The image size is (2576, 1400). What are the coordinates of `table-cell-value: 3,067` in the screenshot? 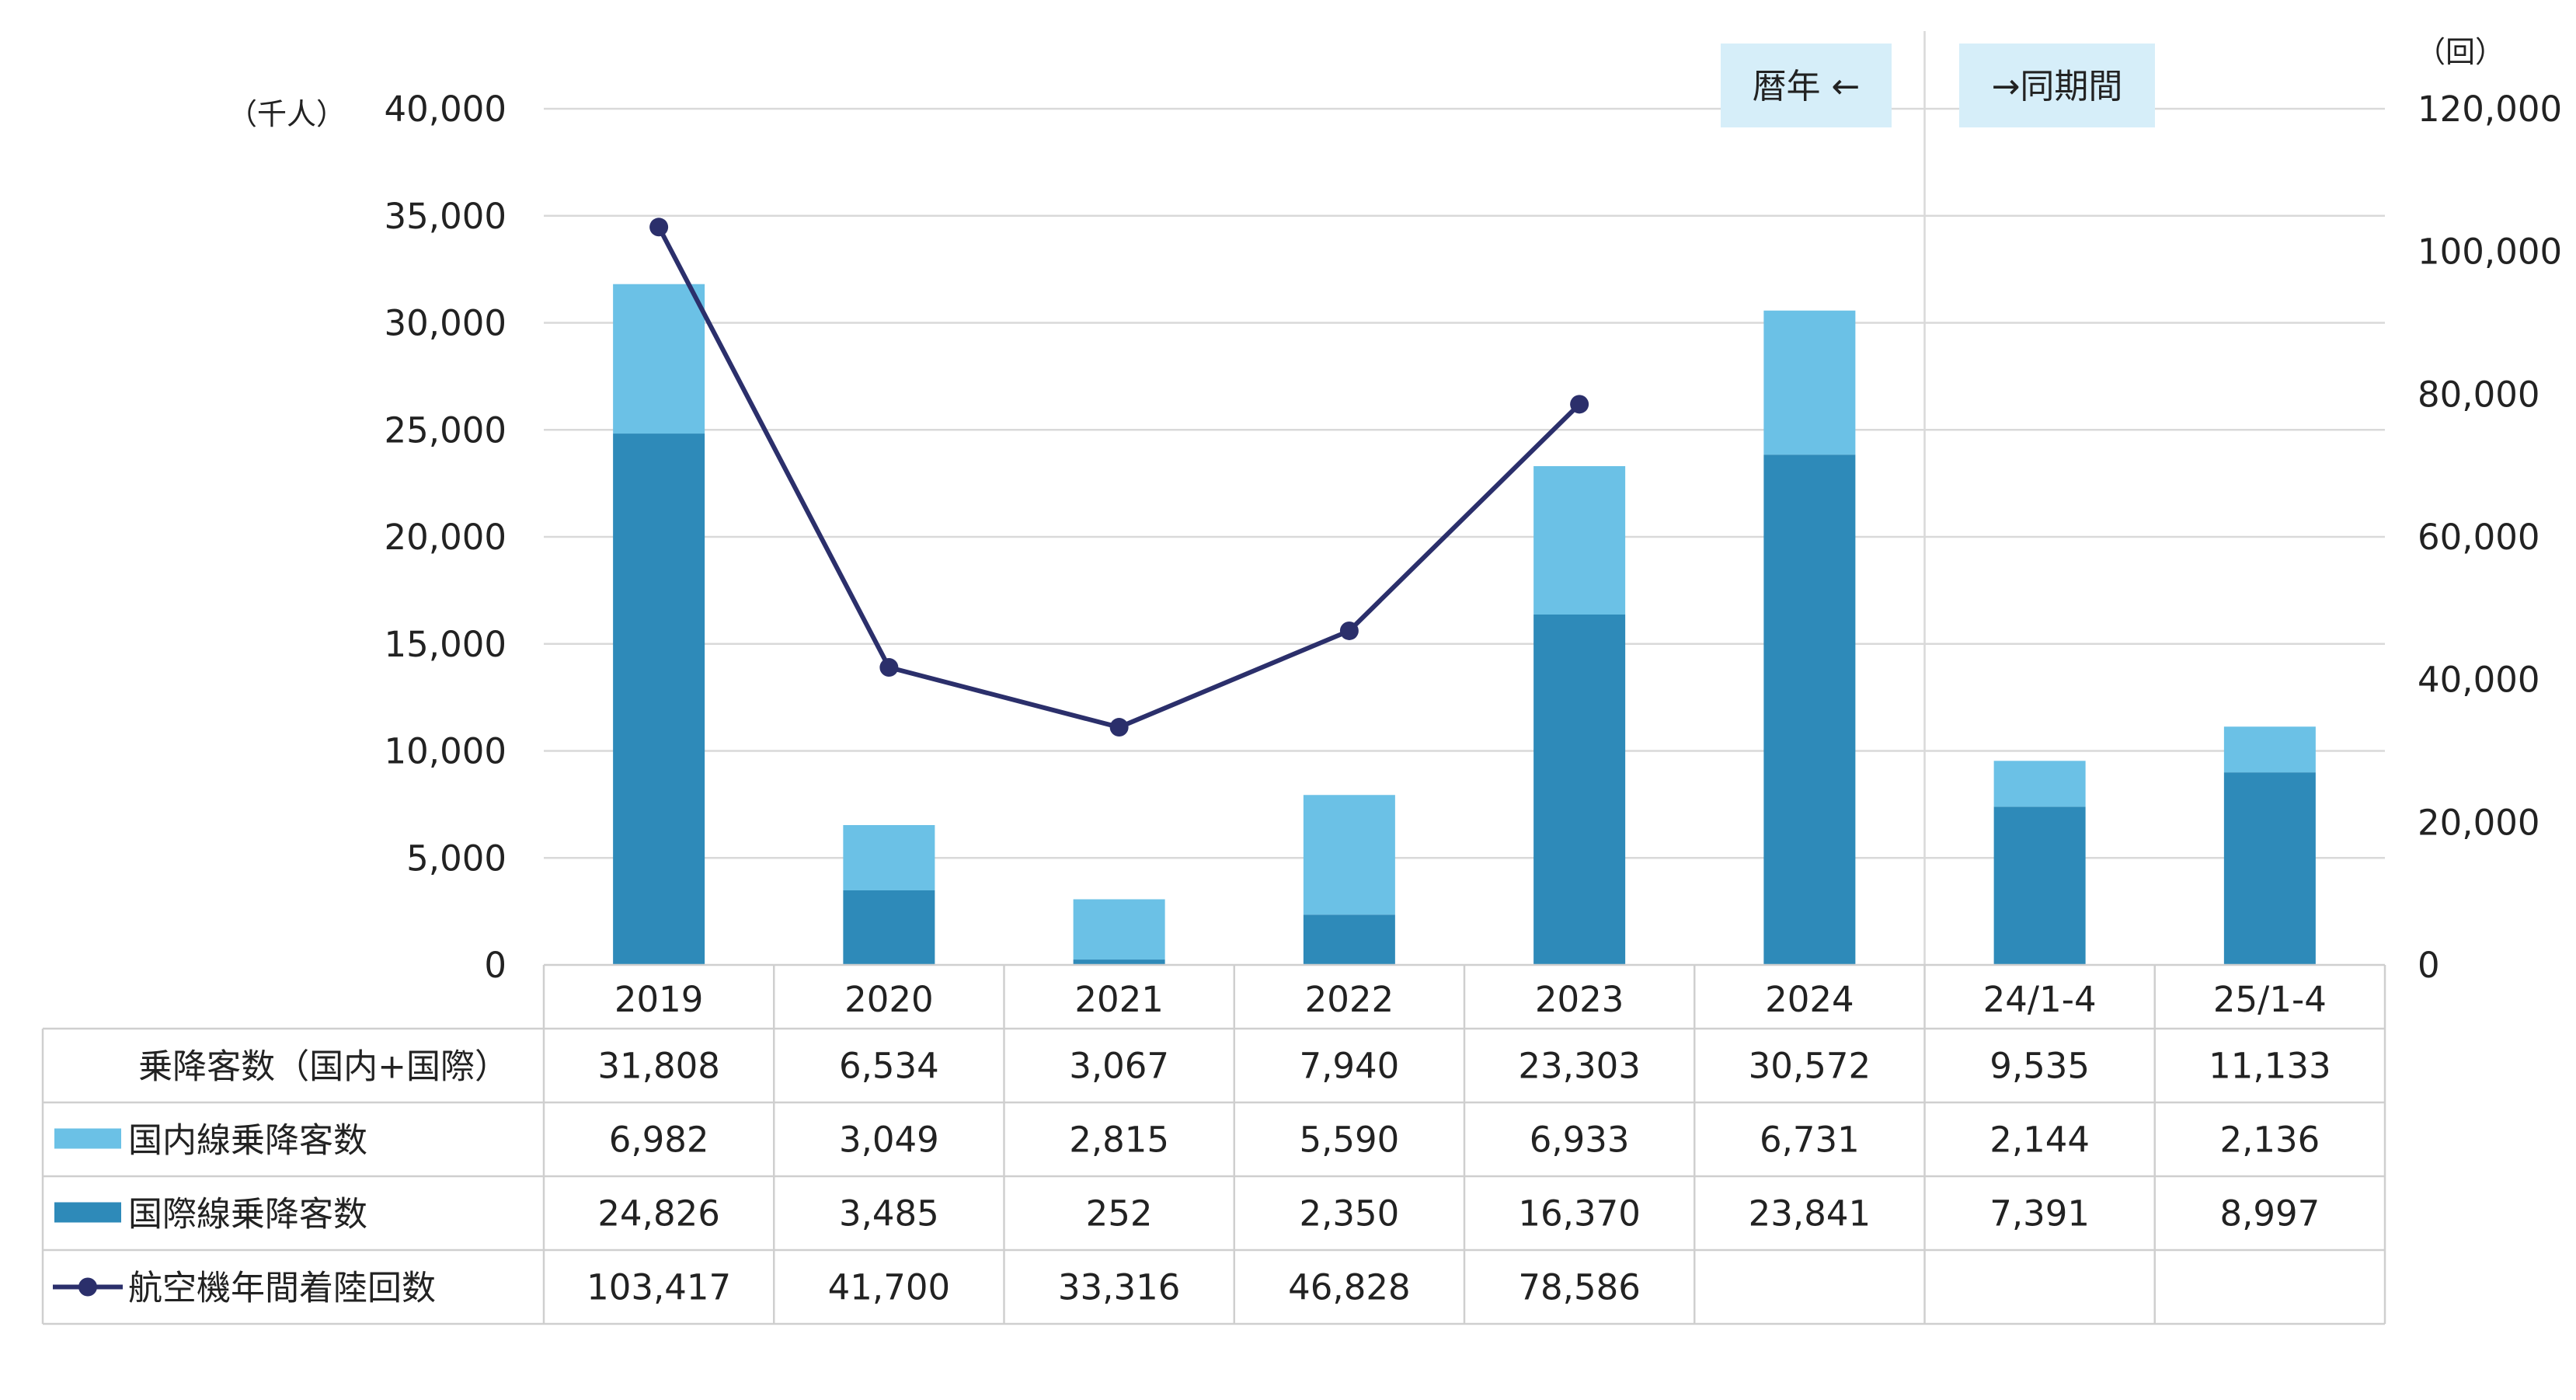 It's located at (1119, 1066).